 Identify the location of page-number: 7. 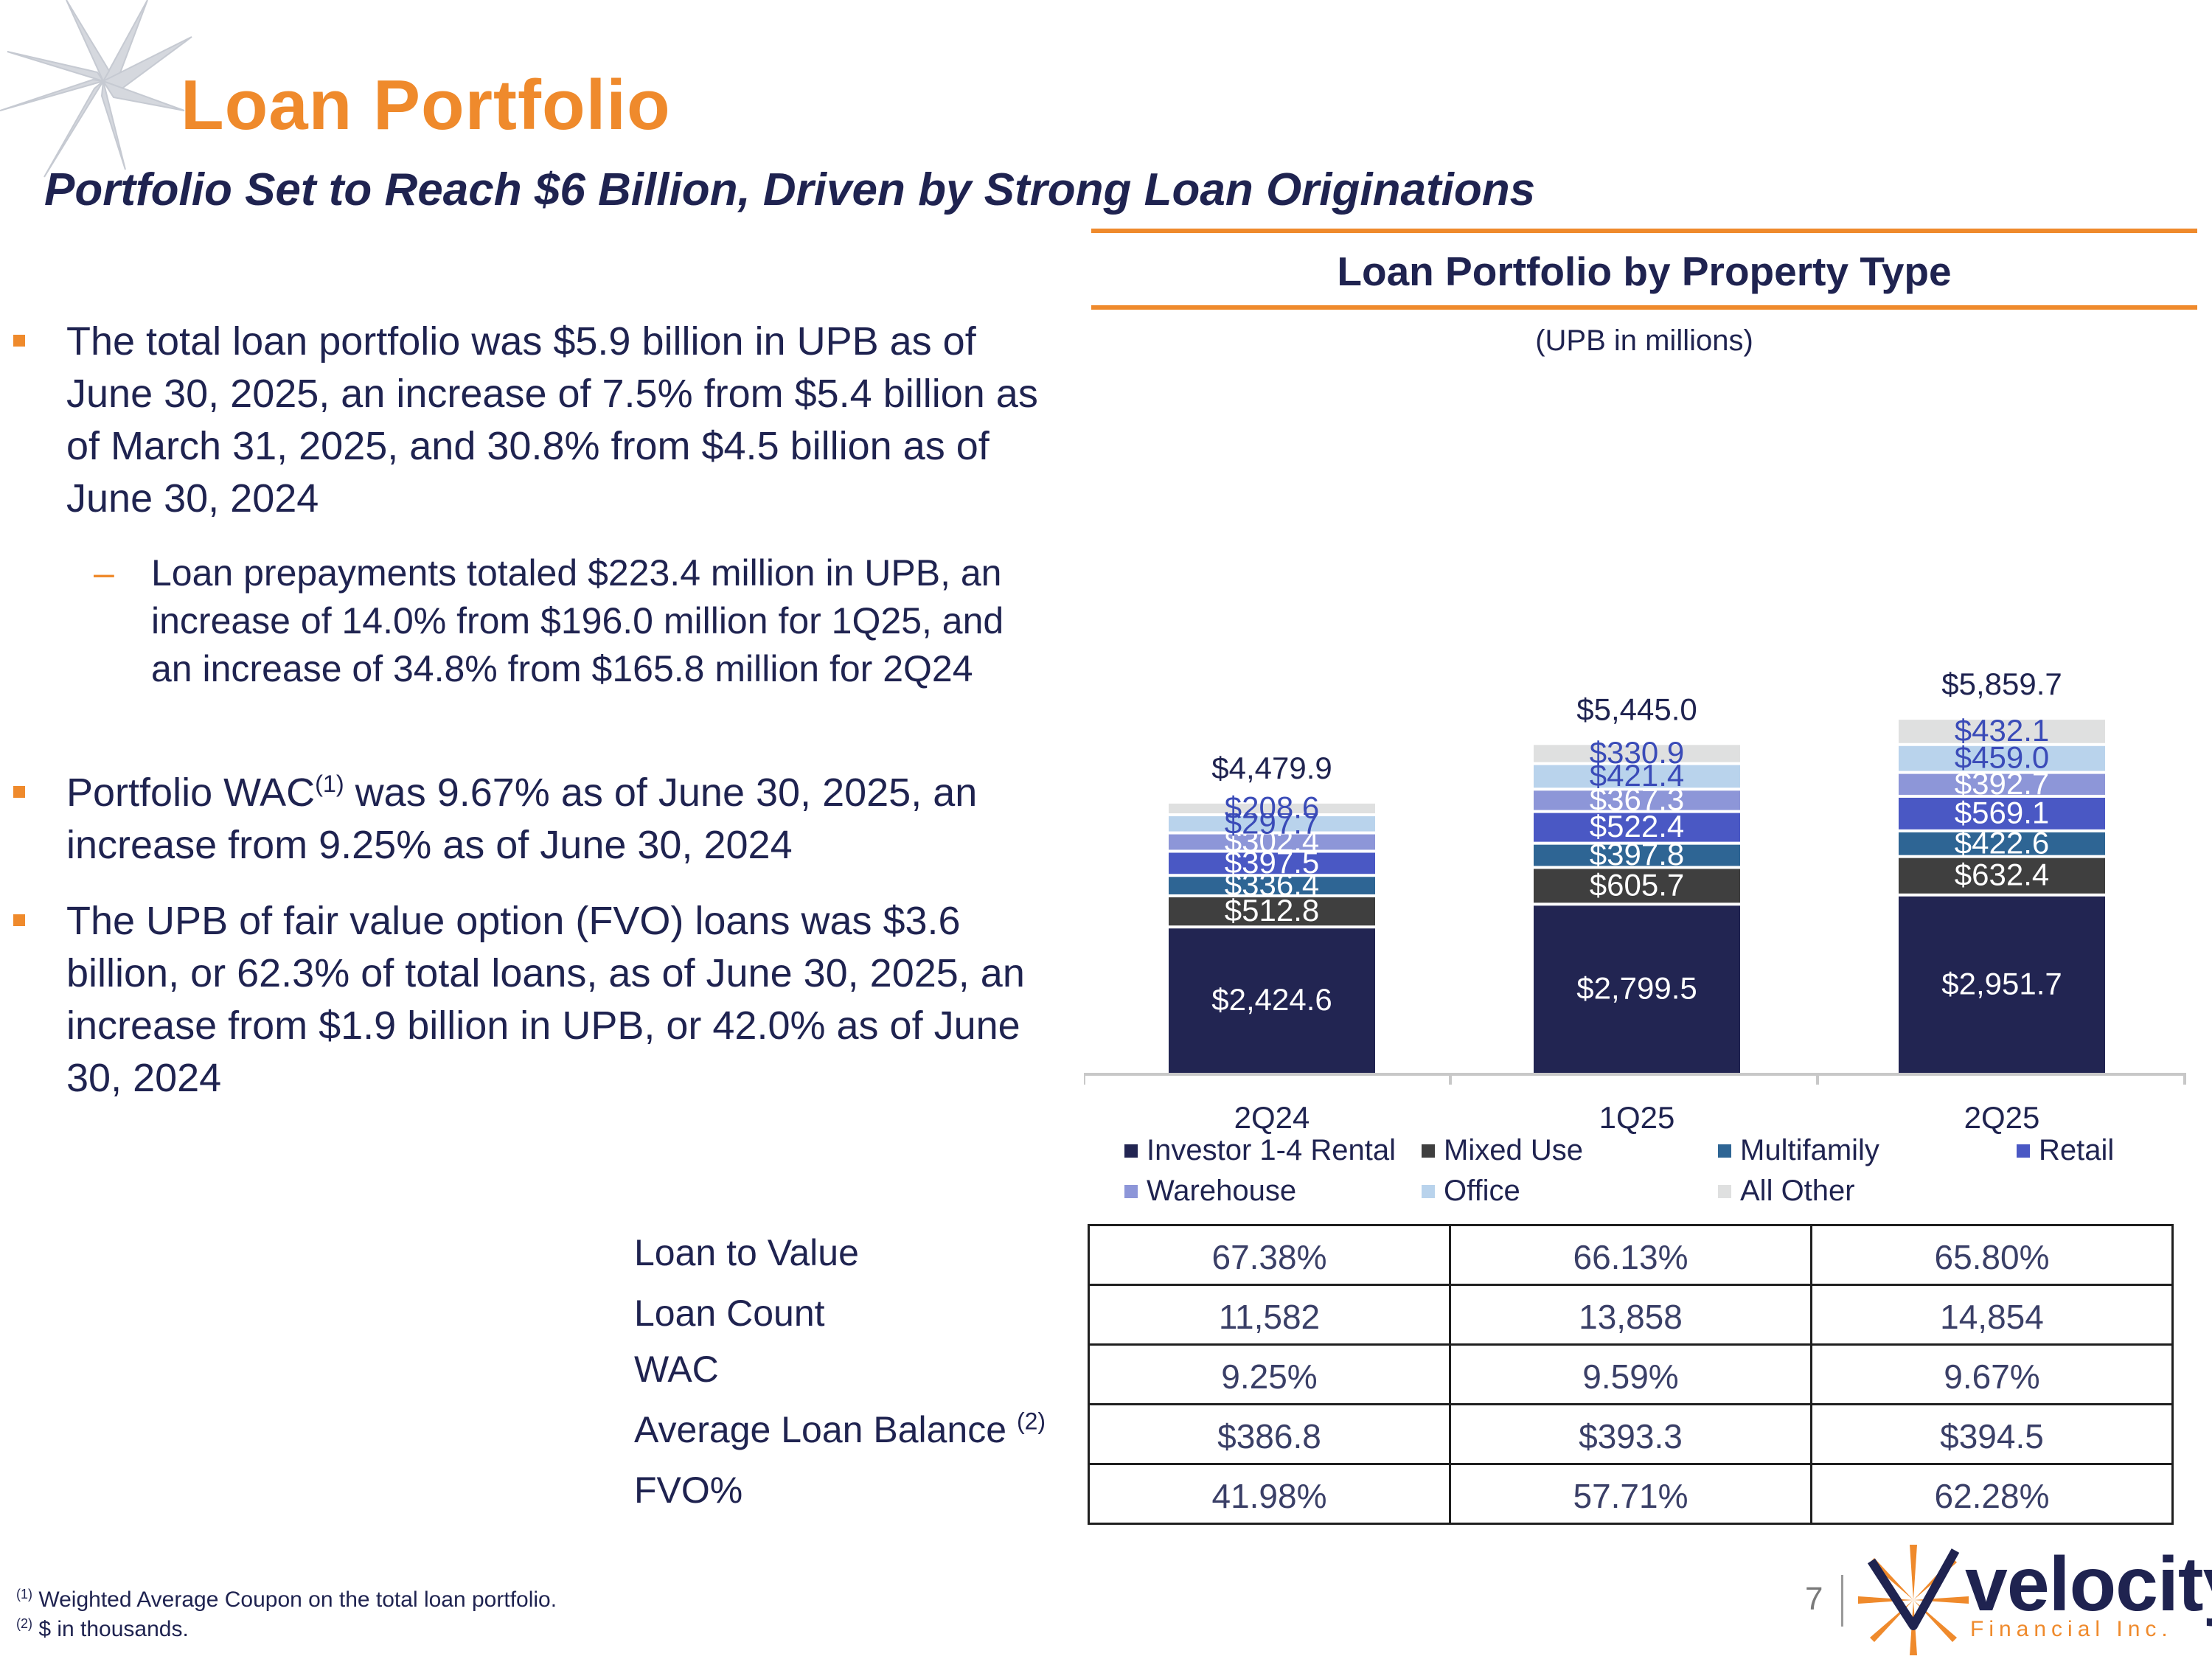
(1814, 1599).